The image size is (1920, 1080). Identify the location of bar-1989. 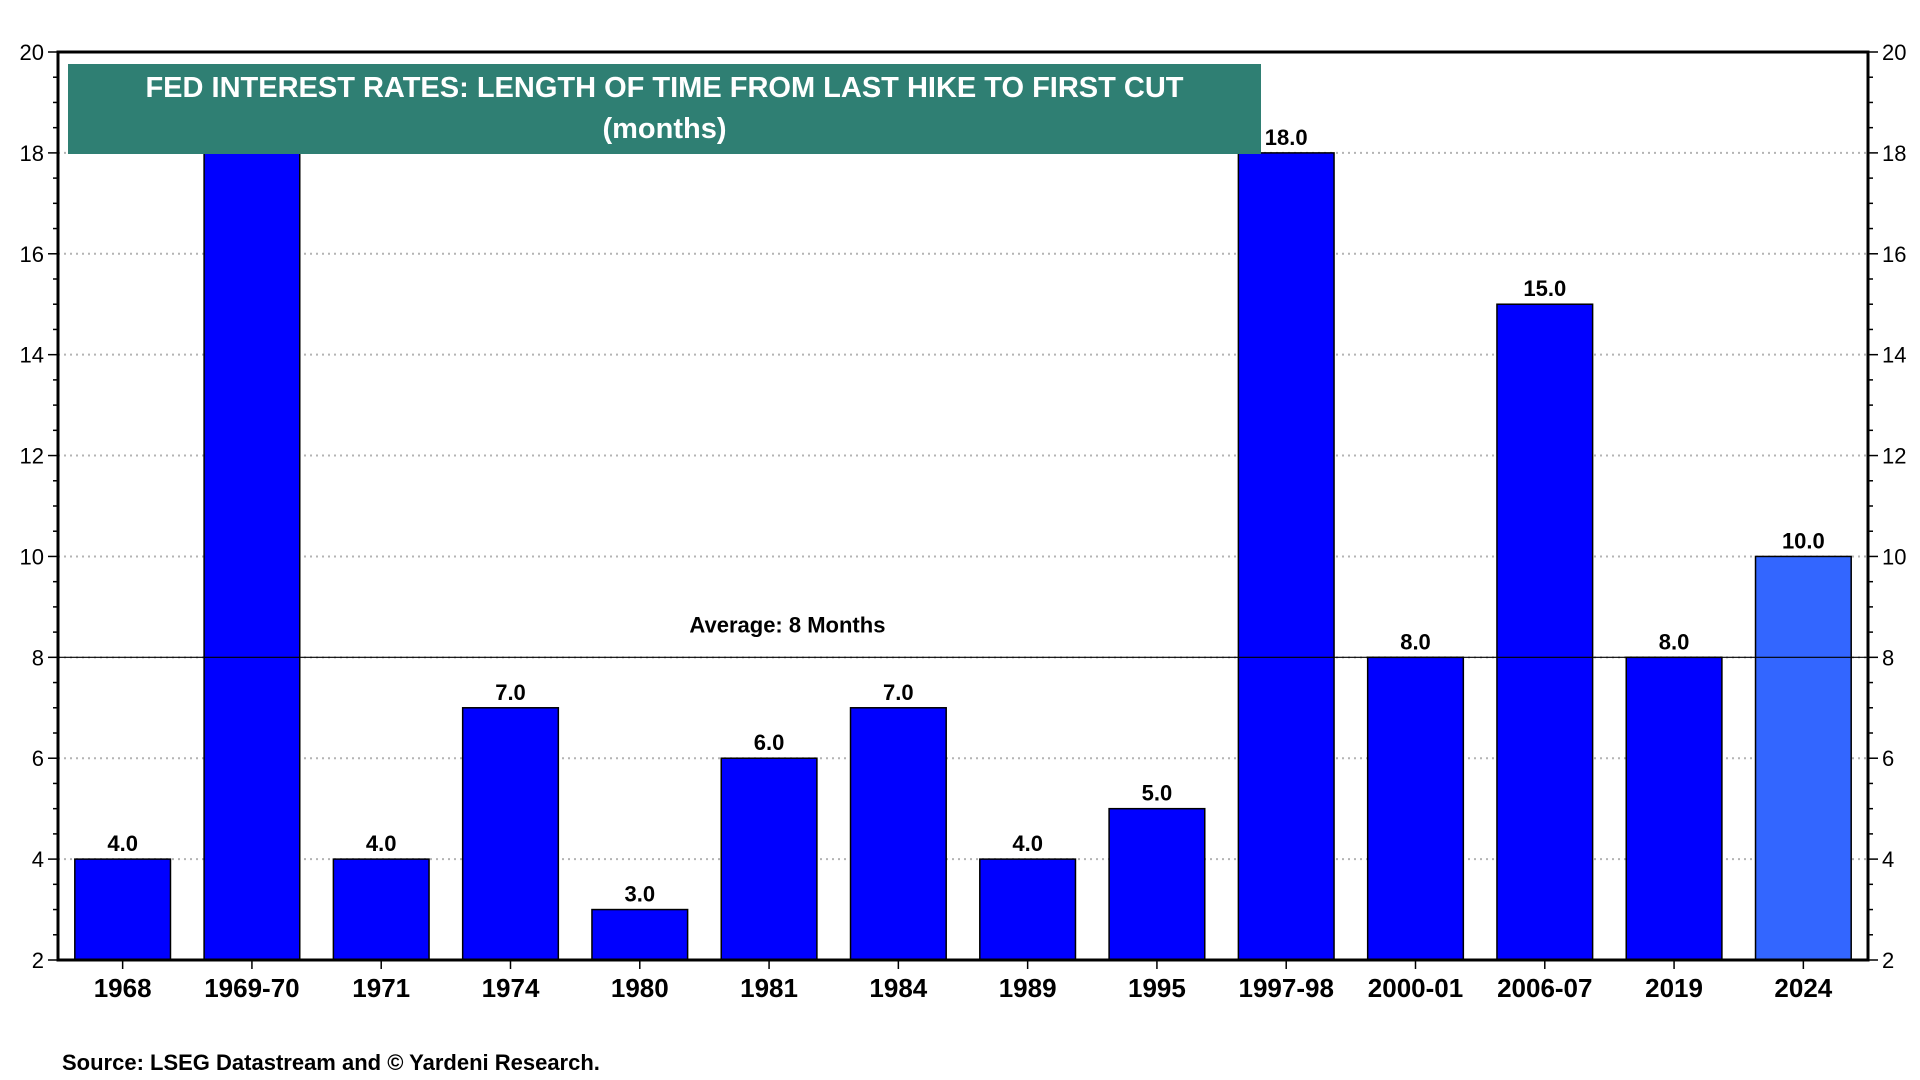
(1028, 909).